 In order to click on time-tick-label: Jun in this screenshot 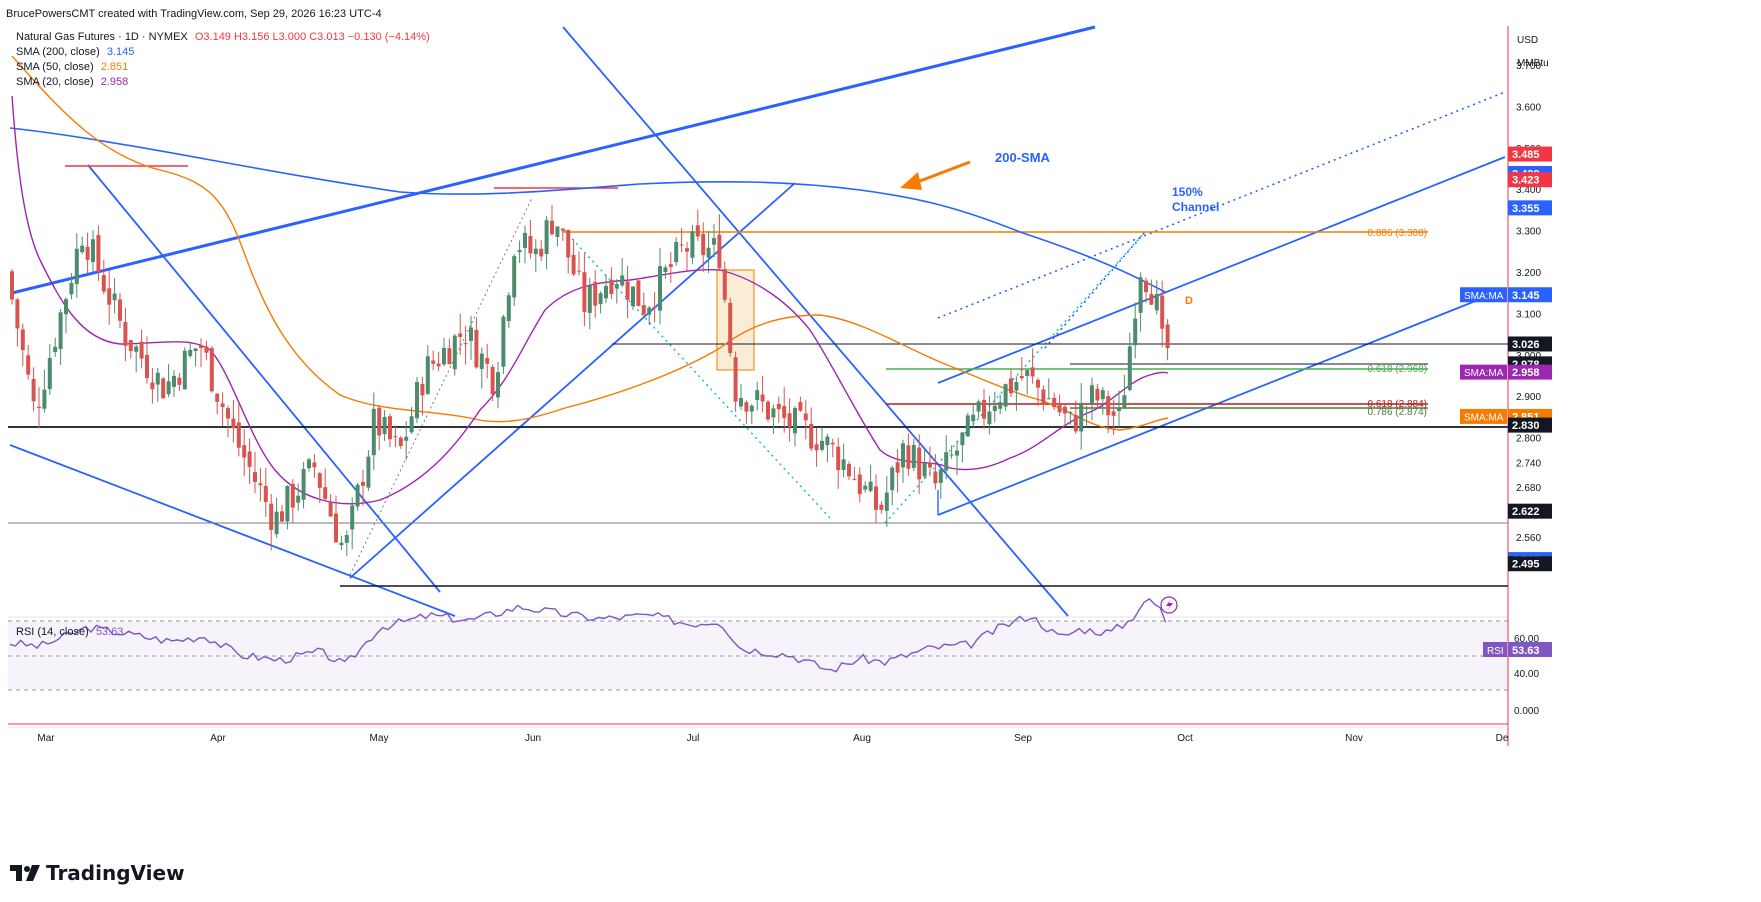, I will do `click(533, 738)`.